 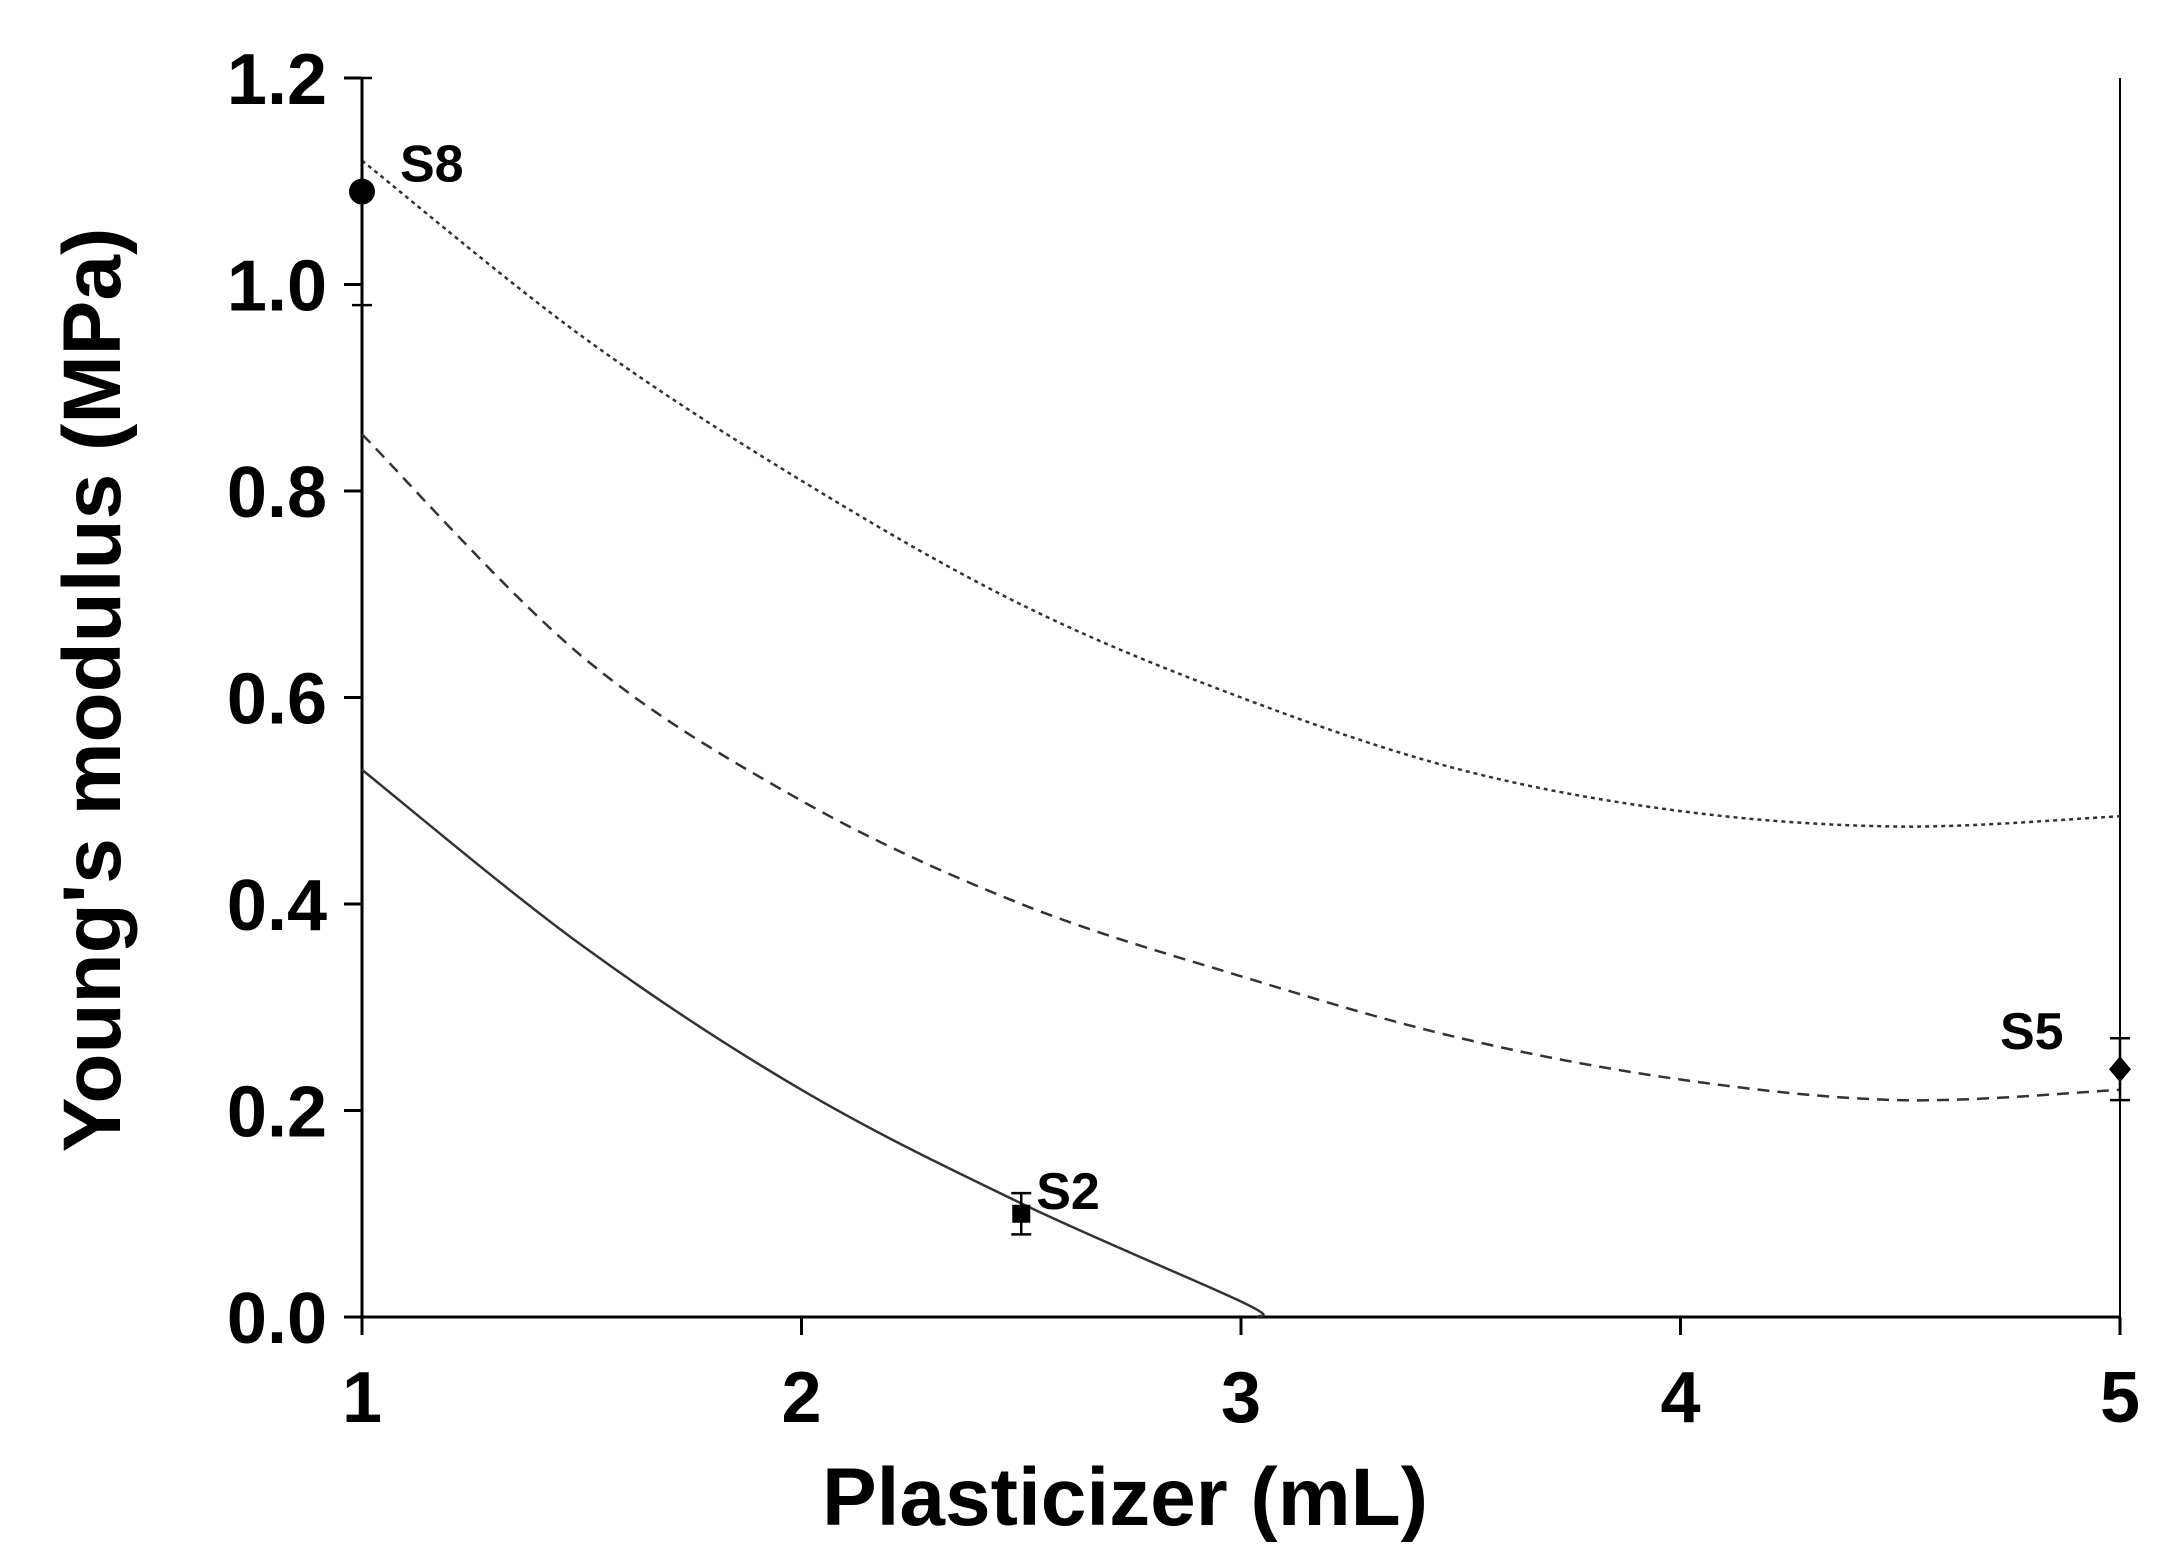 What do you see at coordinates (1125, 1497) in the screenshot?
I see `x-axis-title: Plasticizer (mL)` at bounding box center [1125, 1497].